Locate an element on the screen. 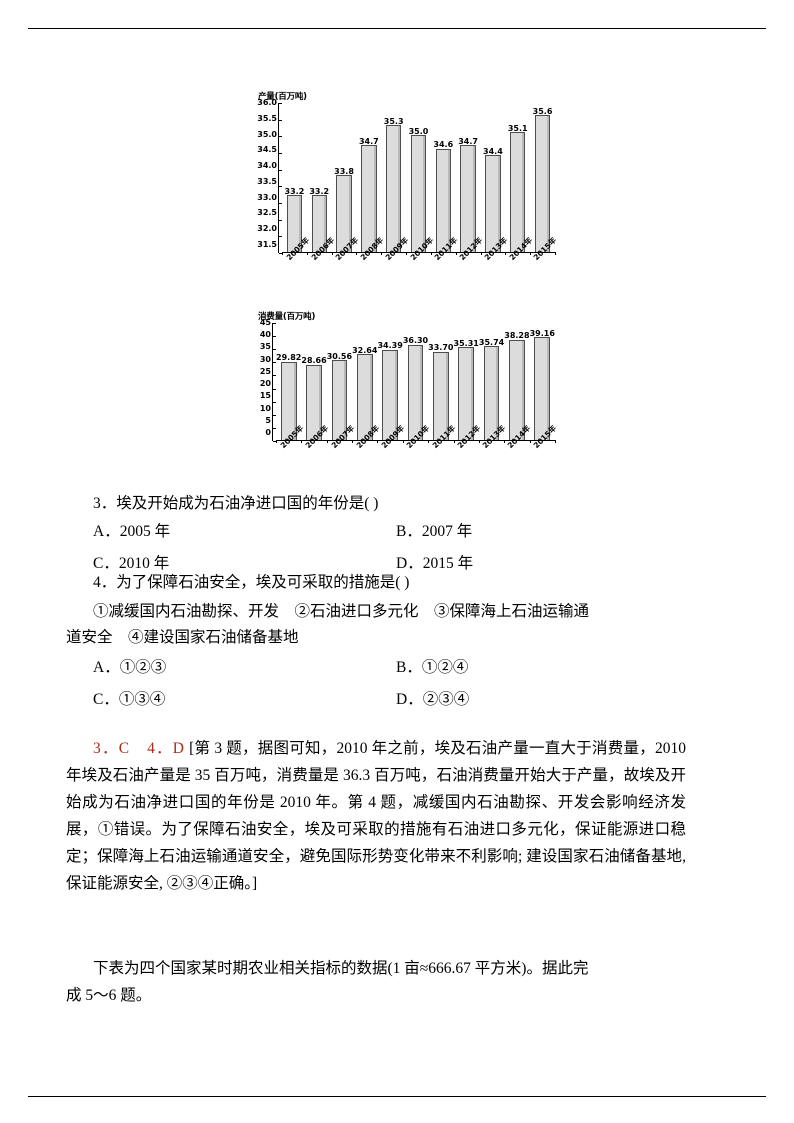  bar-value-label: 34.6 is located at coordinates (443, 145).